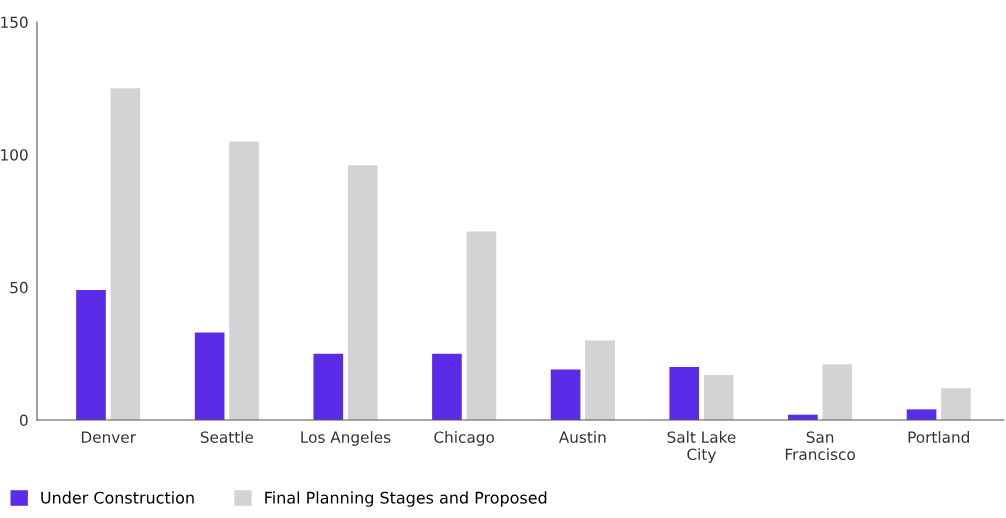  I want to click on x-tick-label: San Francisco, so click(820, 446).